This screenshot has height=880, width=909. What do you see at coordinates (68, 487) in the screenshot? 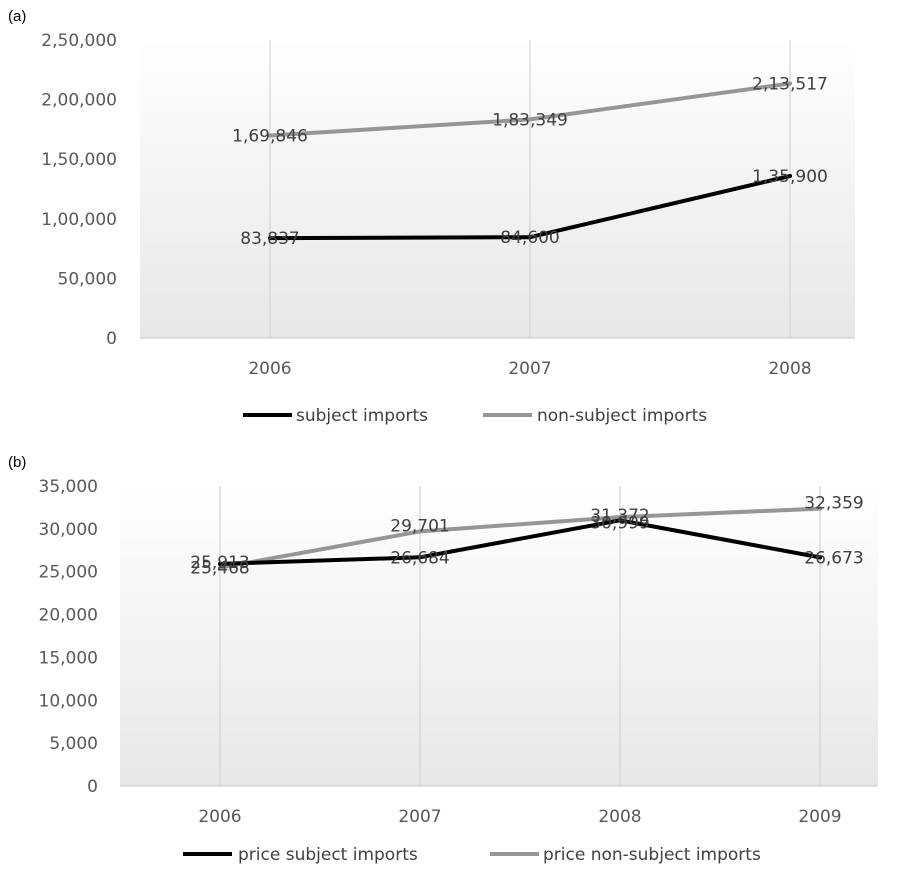
I see `y-tick-label: 35,000` at bounding box center [68, 487].